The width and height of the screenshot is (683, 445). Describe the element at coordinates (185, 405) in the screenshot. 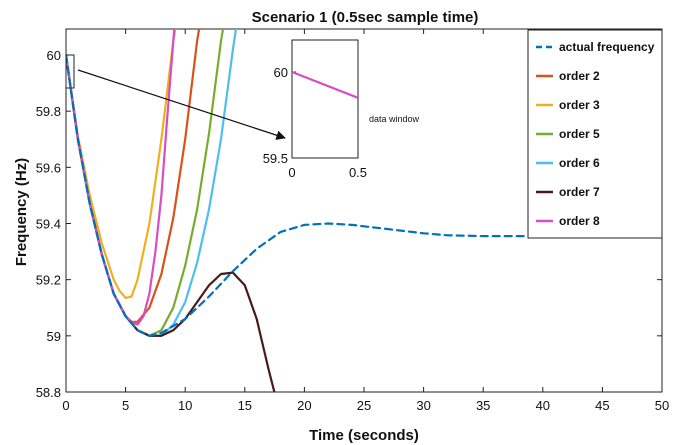

I see `x-tick-label: 10` at that location.